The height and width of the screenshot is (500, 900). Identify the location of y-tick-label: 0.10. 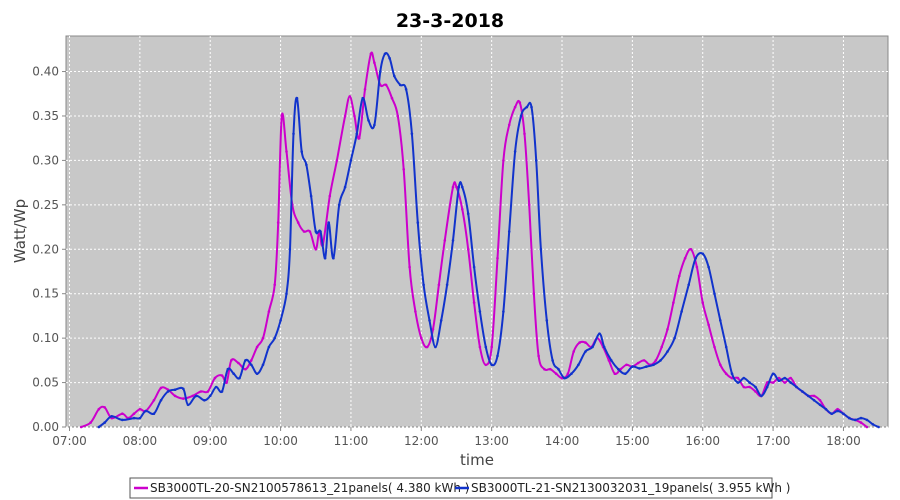
(45, 338).